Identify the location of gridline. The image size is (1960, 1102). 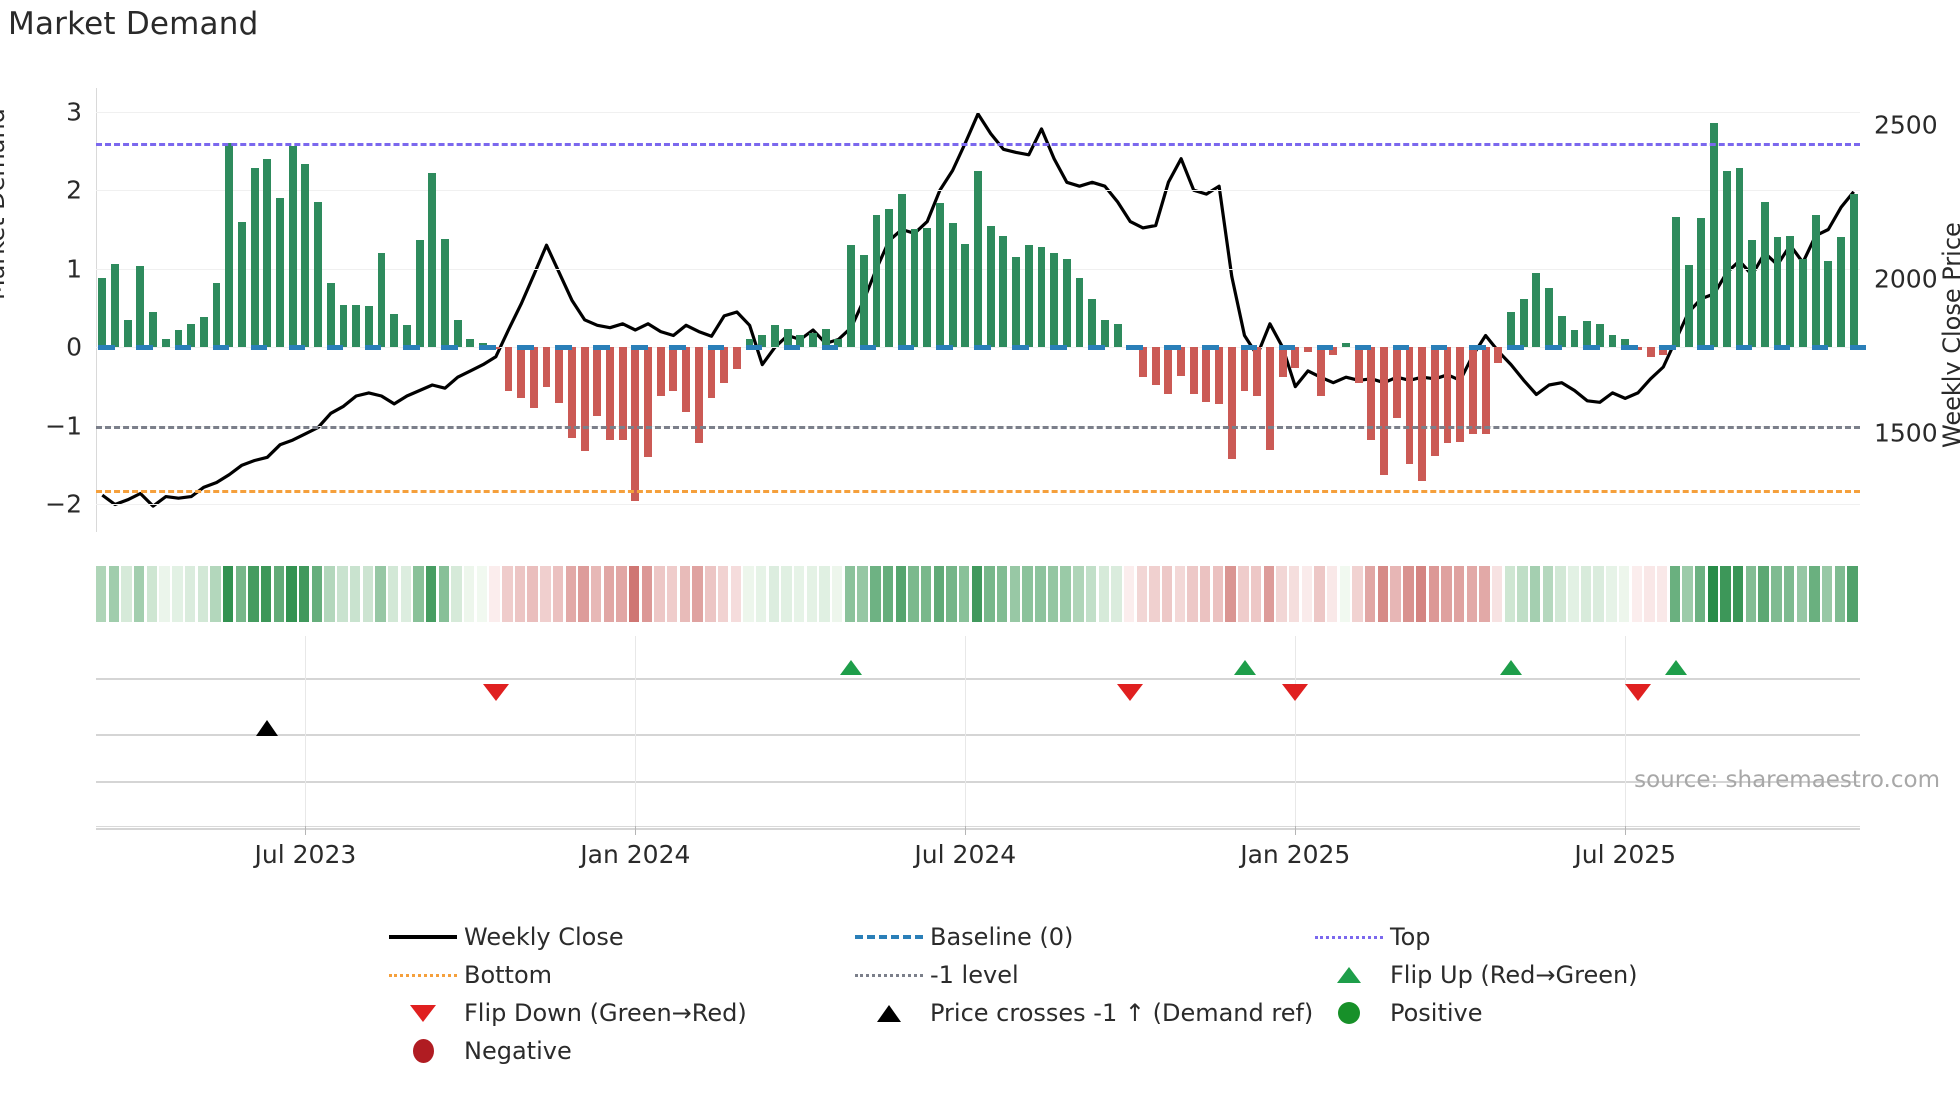
(978, 505).